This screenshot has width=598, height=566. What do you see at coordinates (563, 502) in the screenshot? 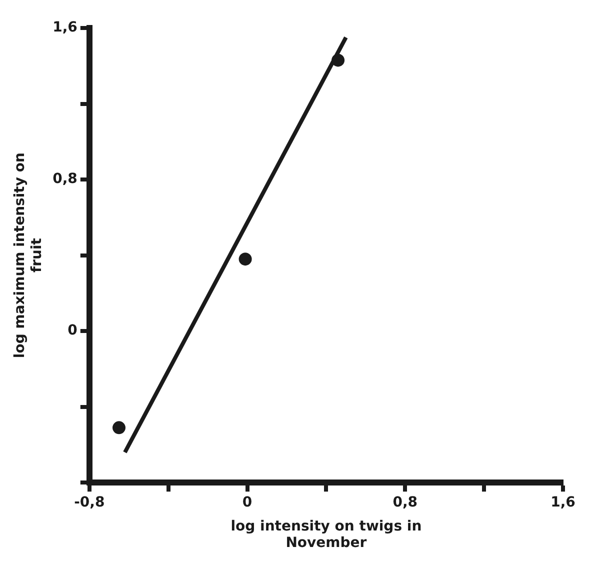
I see `x-tick-label: 1,6` at bounding box center [563, 502].